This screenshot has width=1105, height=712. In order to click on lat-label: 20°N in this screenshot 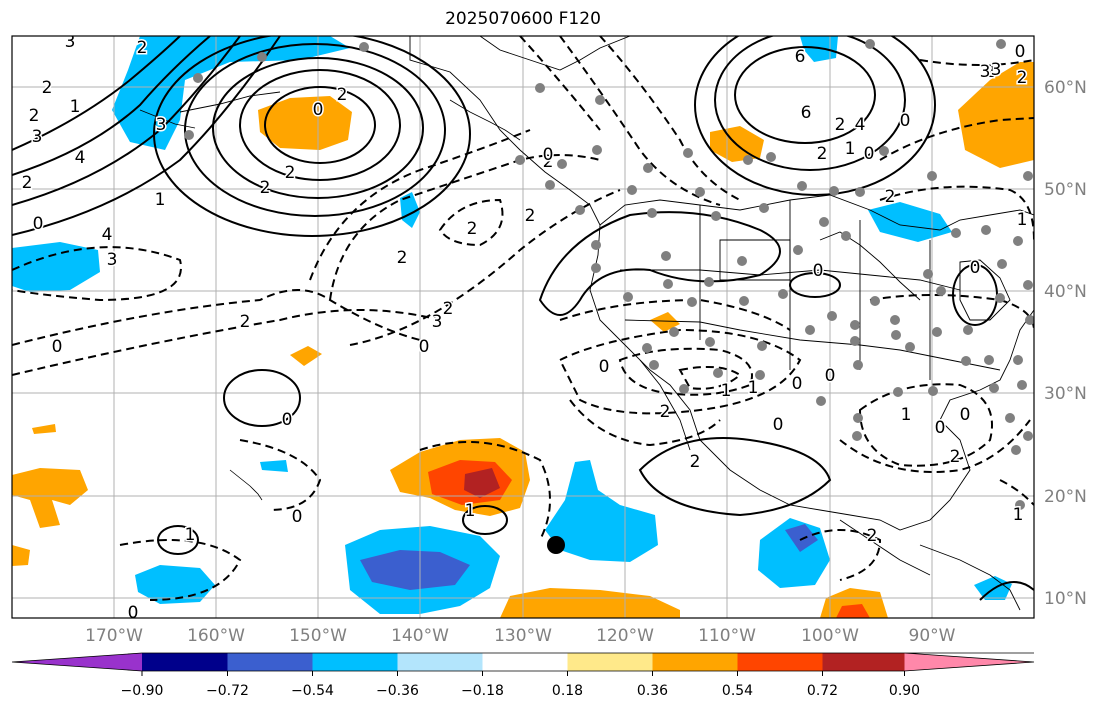, I will do `click(1065, 497)`.